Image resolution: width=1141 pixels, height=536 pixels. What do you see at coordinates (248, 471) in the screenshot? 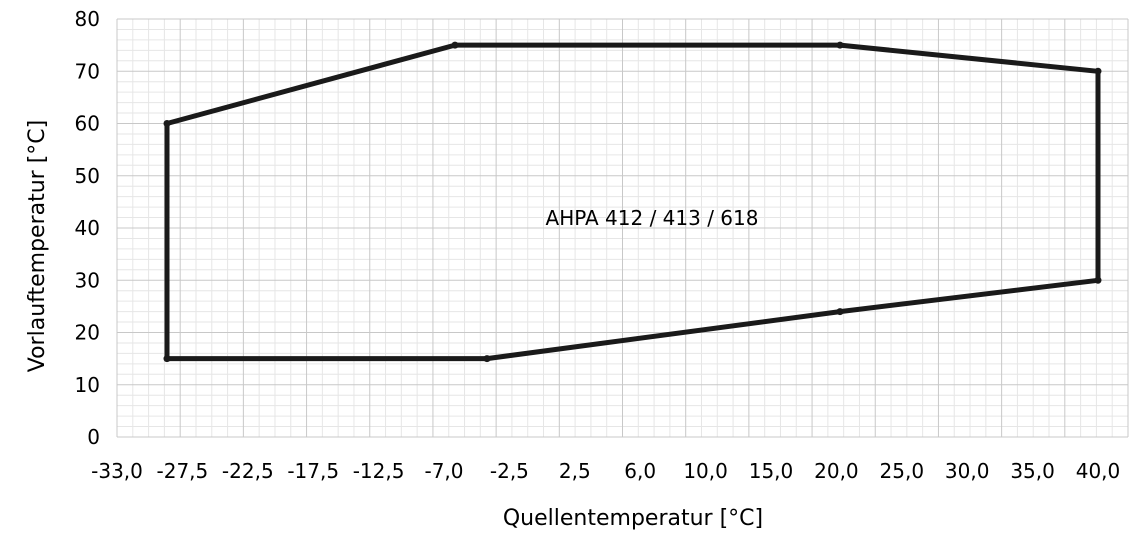
I see `x-tick-label: -22,5` at bounding box center [248, 471].